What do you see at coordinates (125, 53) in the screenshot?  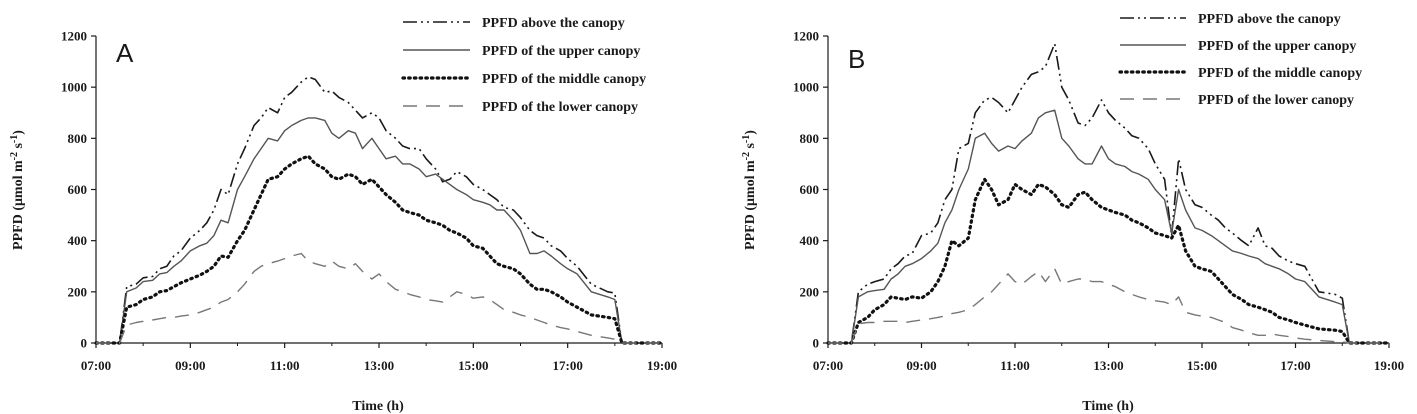 I see `panel-label: A` at bounding box center [125, 53].